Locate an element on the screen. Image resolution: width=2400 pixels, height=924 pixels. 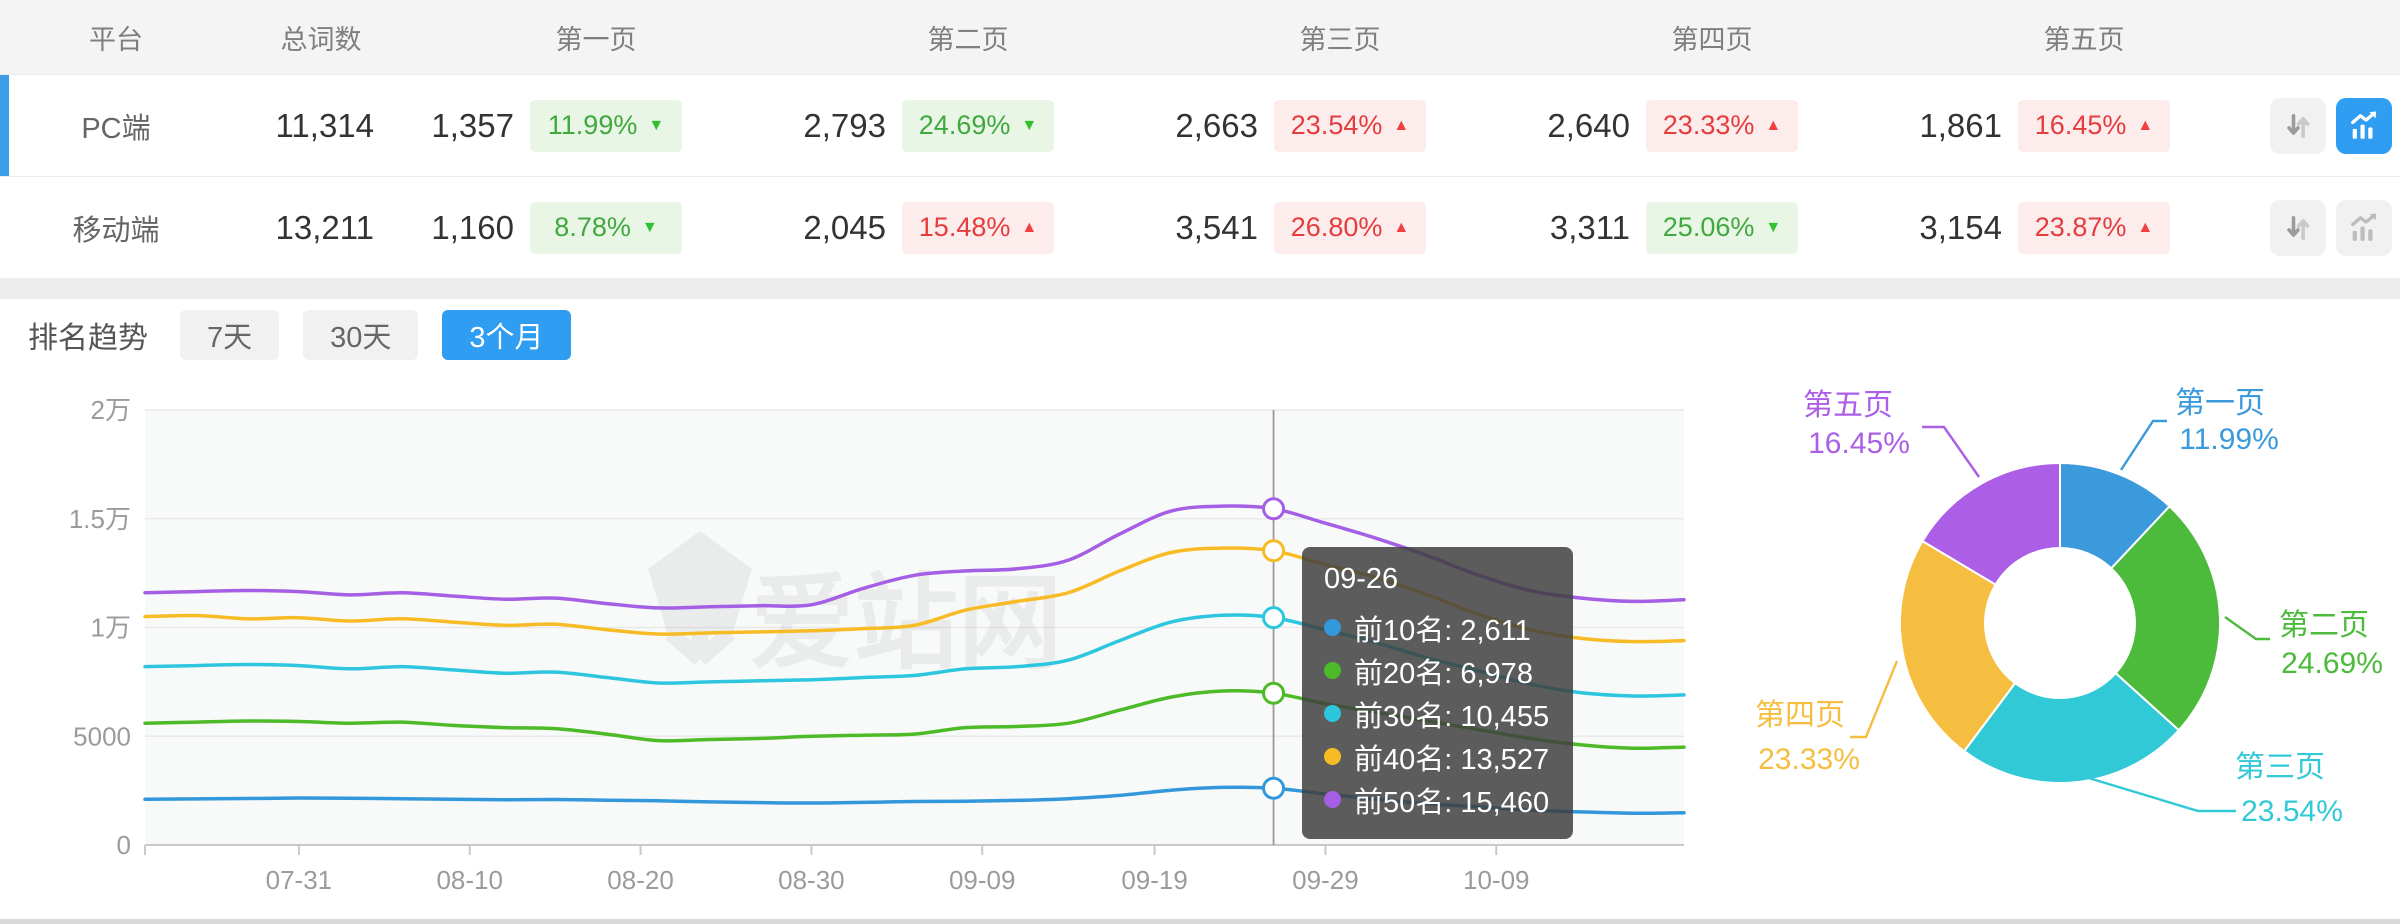
donut-label: 第二页 is located at coordinates (2324, 625).